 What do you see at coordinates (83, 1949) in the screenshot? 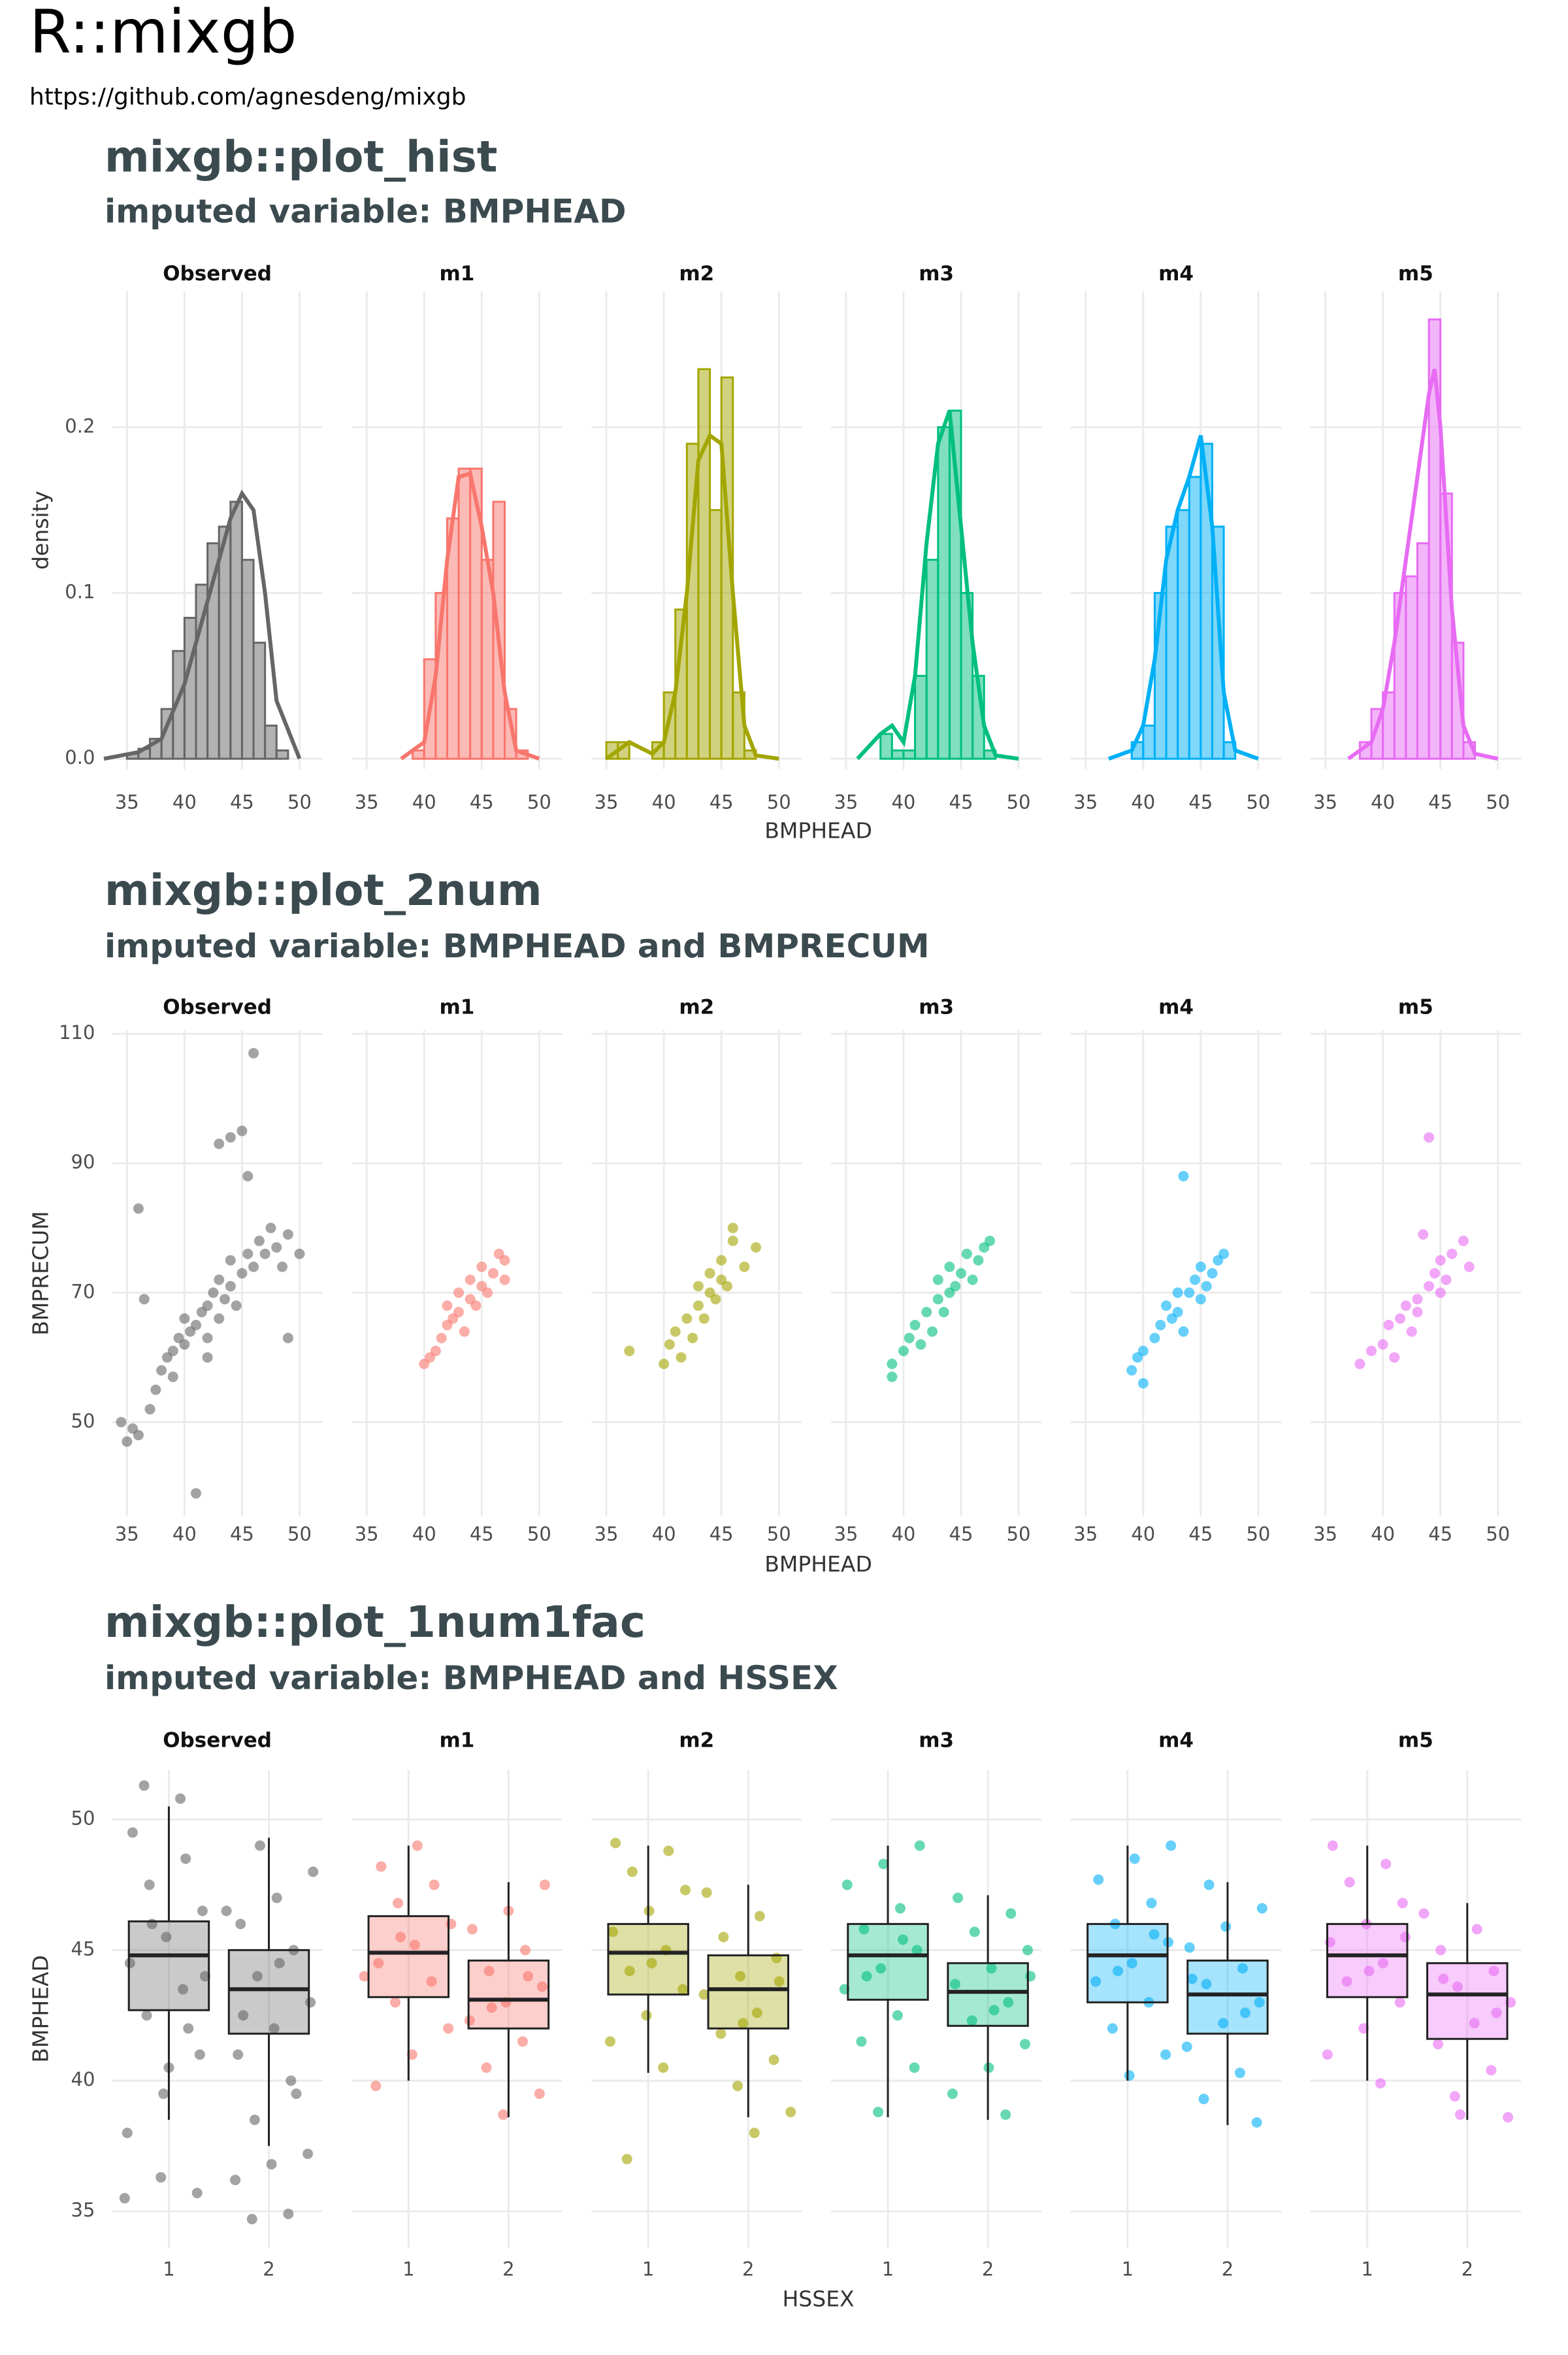
I see `y-tick-label: 45` at bounding box center [83, 1949].